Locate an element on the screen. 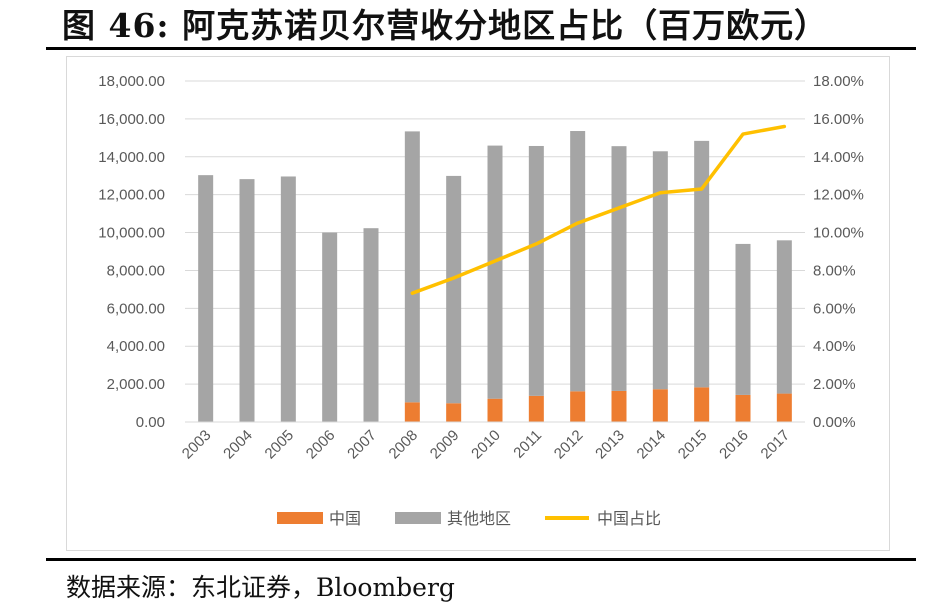 This screenshot has width=946, height=615. legend-swatch-other is located at coordinates (418, 518).